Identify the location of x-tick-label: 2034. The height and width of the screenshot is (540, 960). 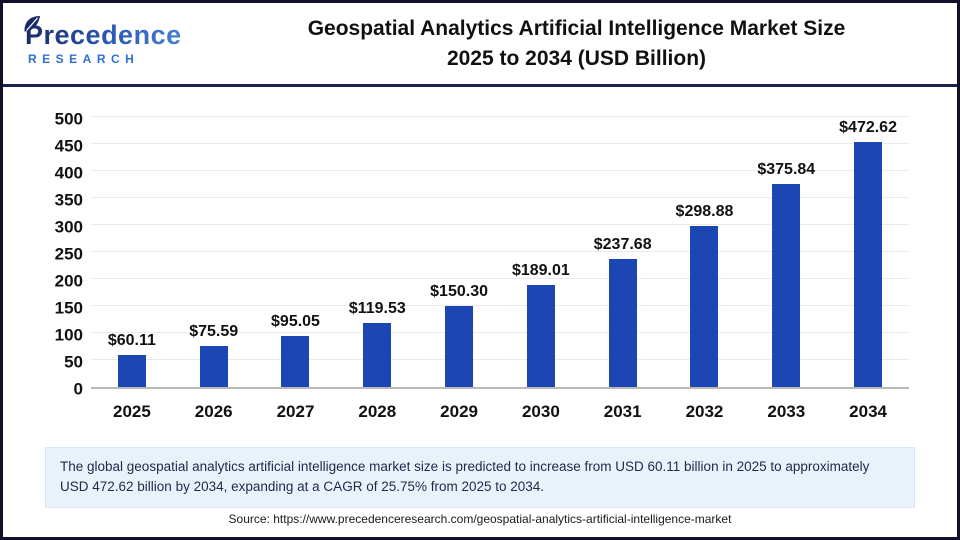
(868, 411).